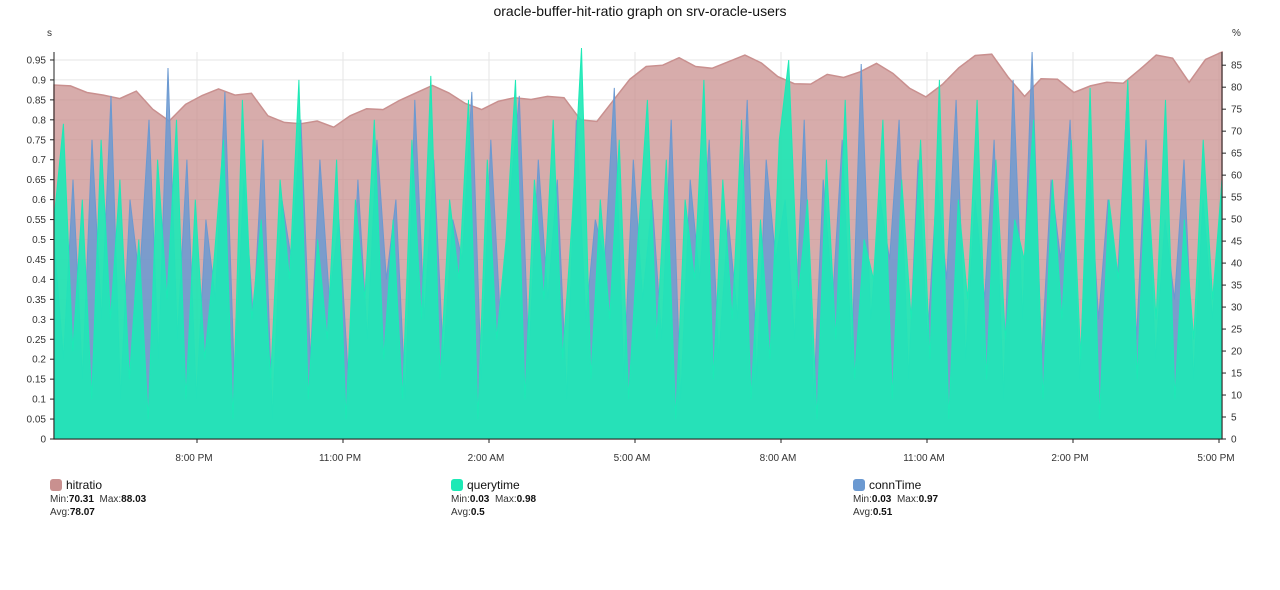 Image resolution: width=1280 pixels, height=590 pixels. What do you see at coordinates (493, 485) in the screenshot?
I see `legend-label-querytime: querytime` at bounding box center [493, 485].